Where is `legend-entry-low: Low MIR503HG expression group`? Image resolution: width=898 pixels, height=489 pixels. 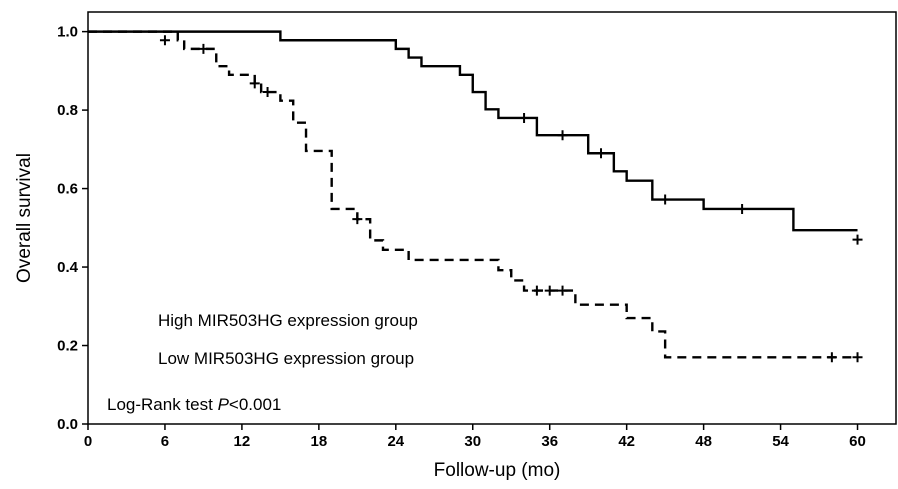
legend-entry-low: Low MIR503HG expression group is located at coordinates (286, 358).